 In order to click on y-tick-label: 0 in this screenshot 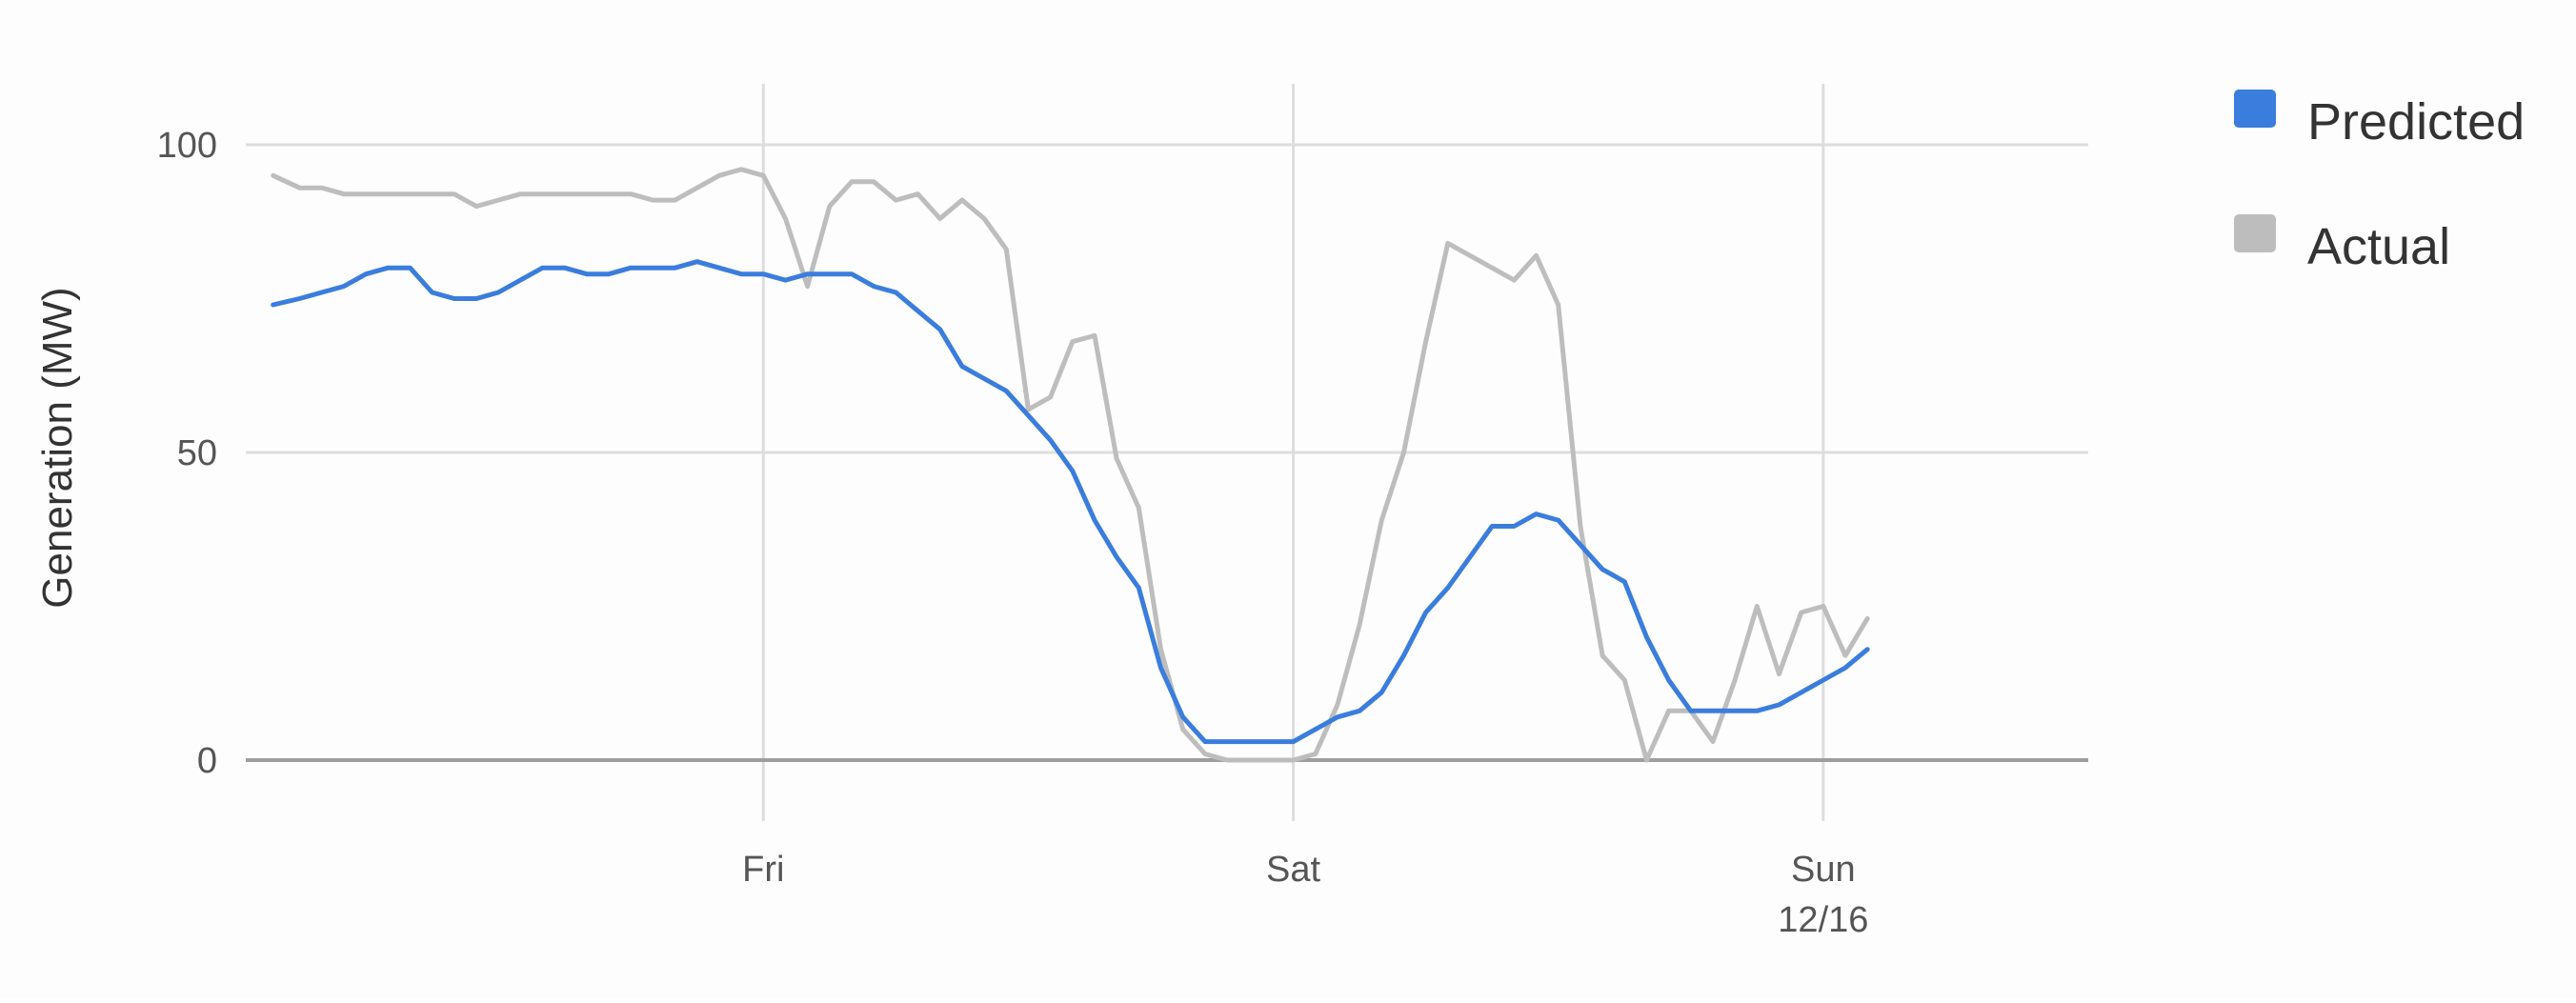, I will do `click(207, 761)`.